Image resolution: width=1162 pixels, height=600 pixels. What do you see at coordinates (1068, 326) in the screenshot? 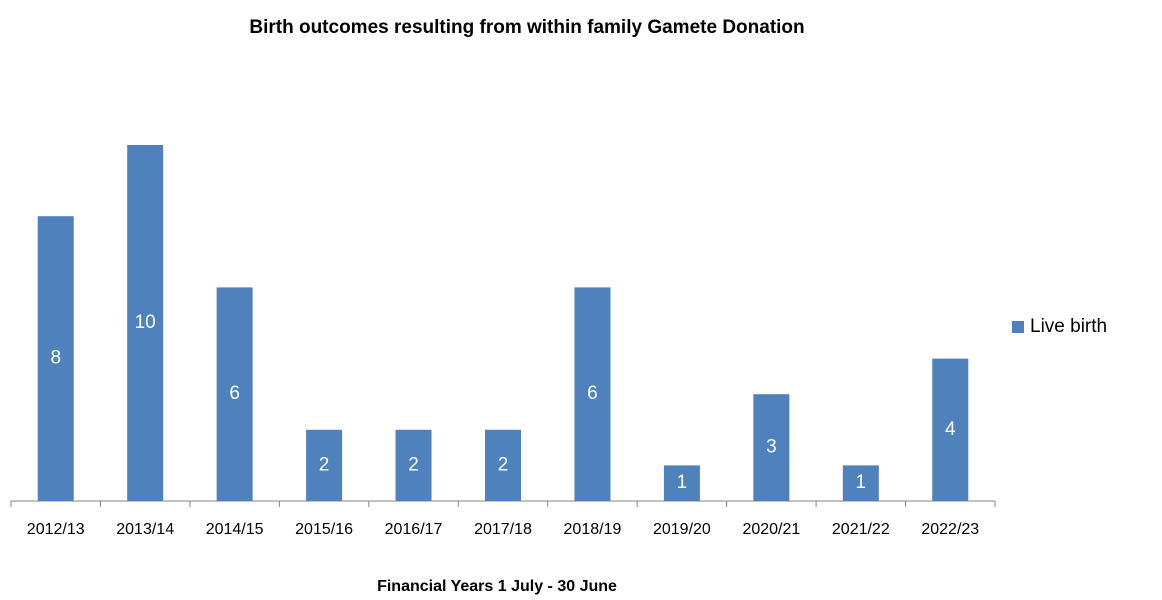
I see `legend-label: Live birth` at bounding box center [1068, 326].